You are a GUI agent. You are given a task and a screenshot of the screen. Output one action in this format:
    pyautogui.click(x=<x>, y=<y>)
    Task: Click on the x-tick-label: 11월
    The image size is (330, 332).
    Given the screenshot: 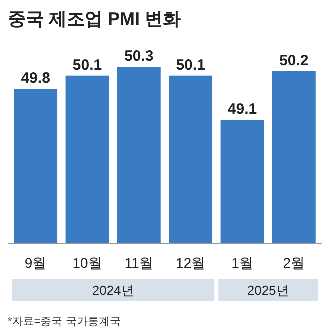 What is the action you would take?
    pyautogui.click(x=139, y=263)
    